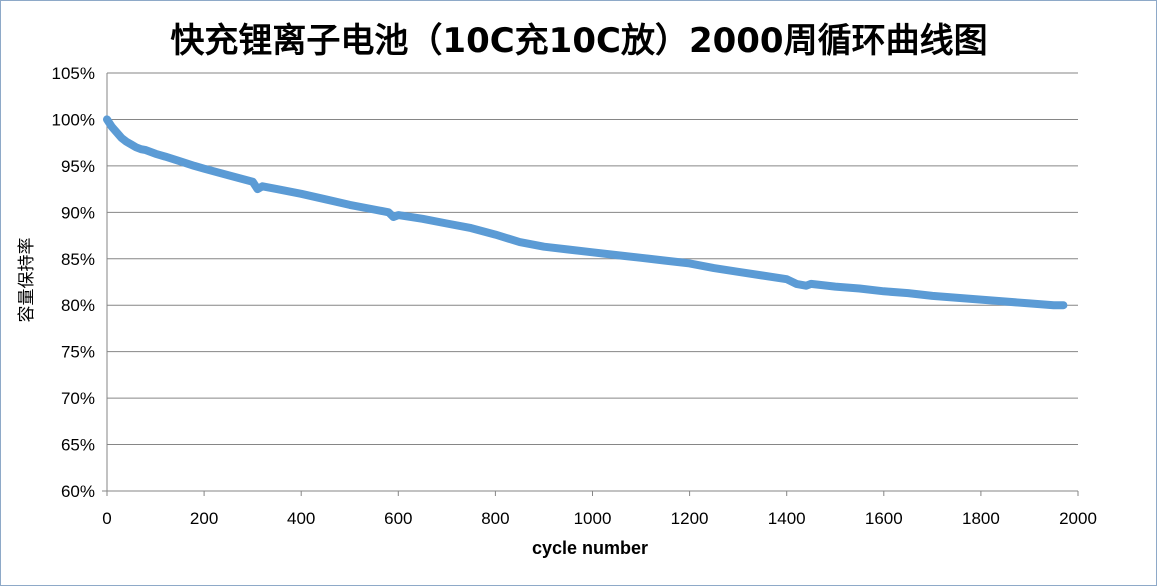  I want to click on x-tick-label: 200, so click(204, 518).